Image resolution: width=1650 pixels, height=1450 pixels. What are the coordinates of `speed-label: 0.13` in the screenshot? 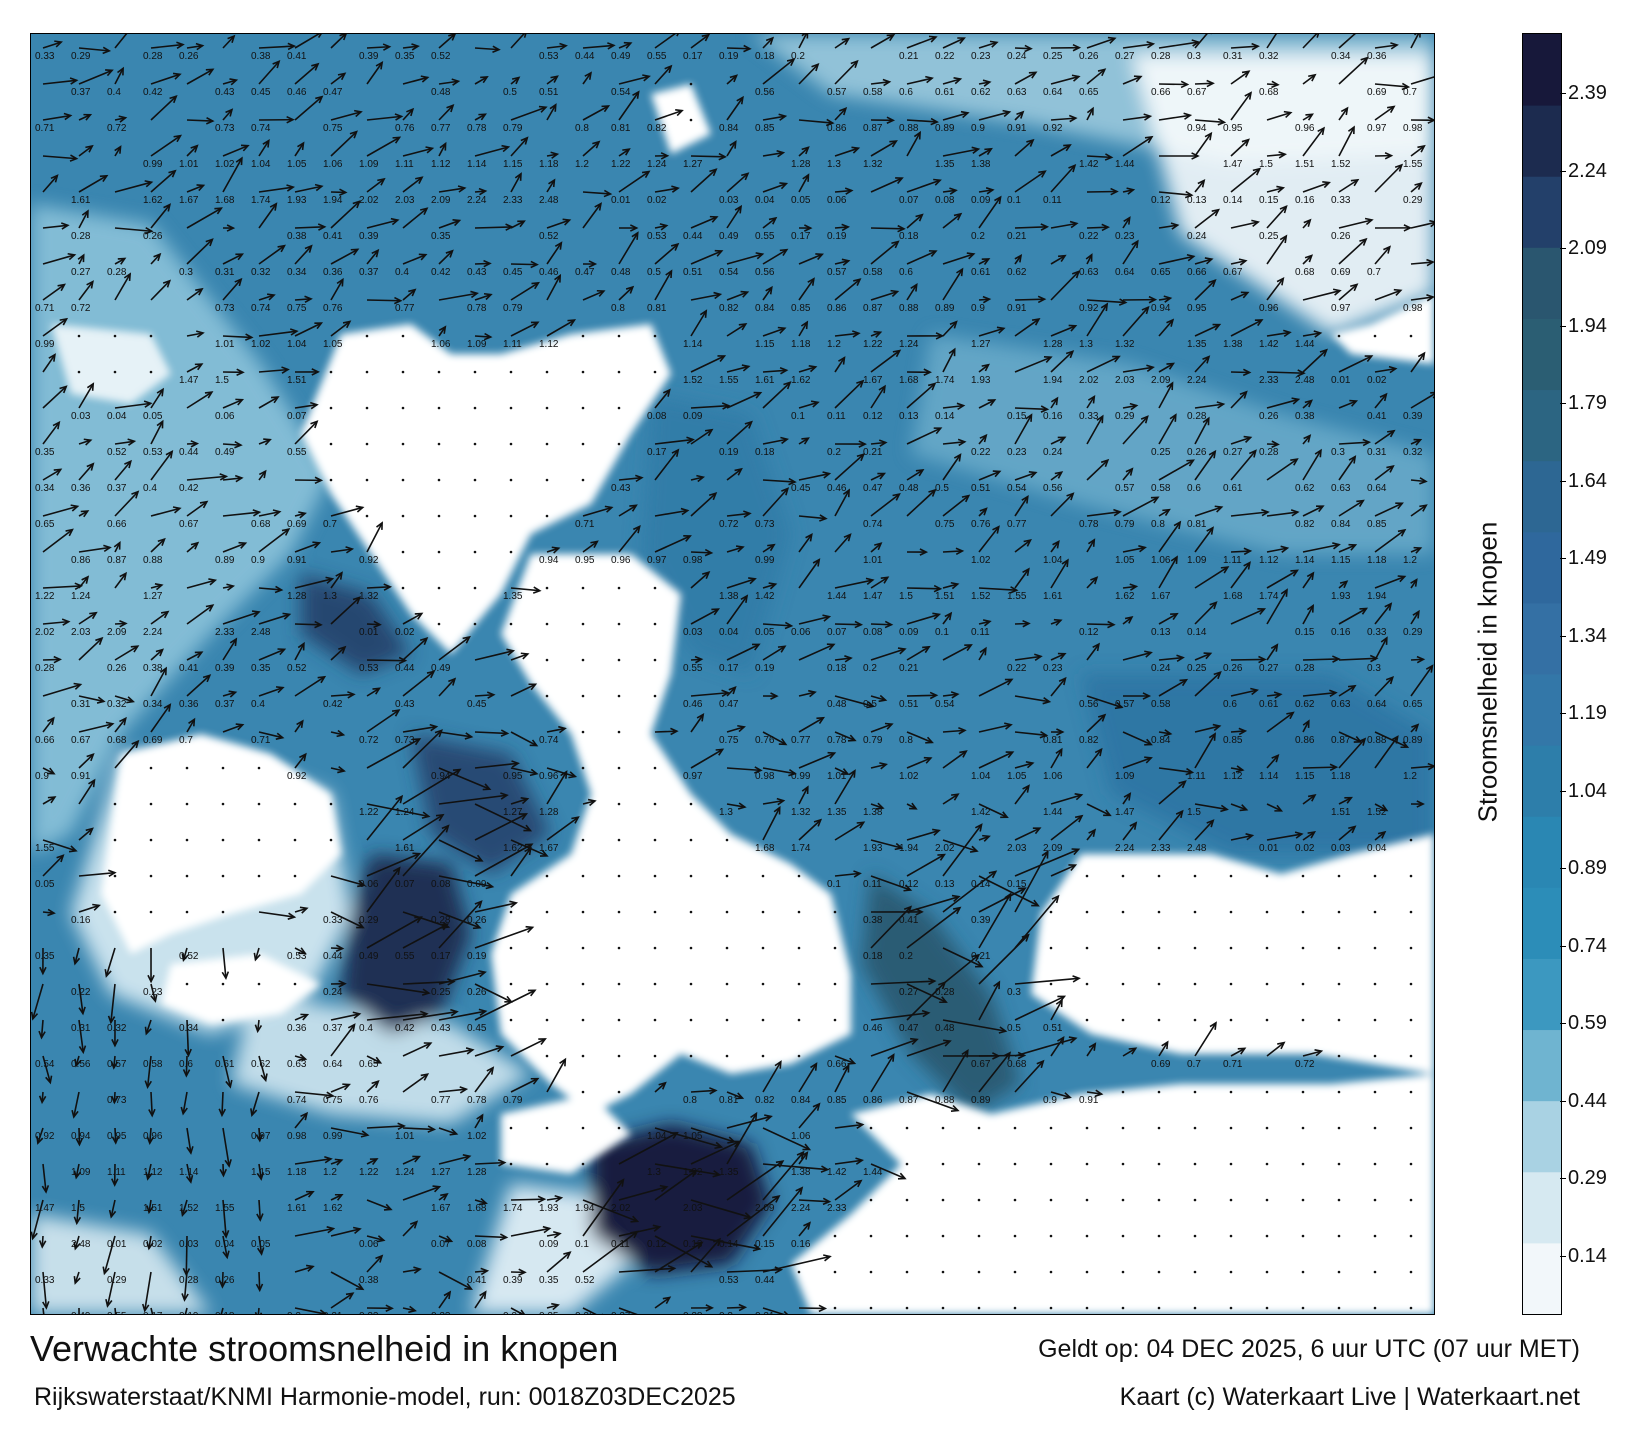 It's located at (909, 416).